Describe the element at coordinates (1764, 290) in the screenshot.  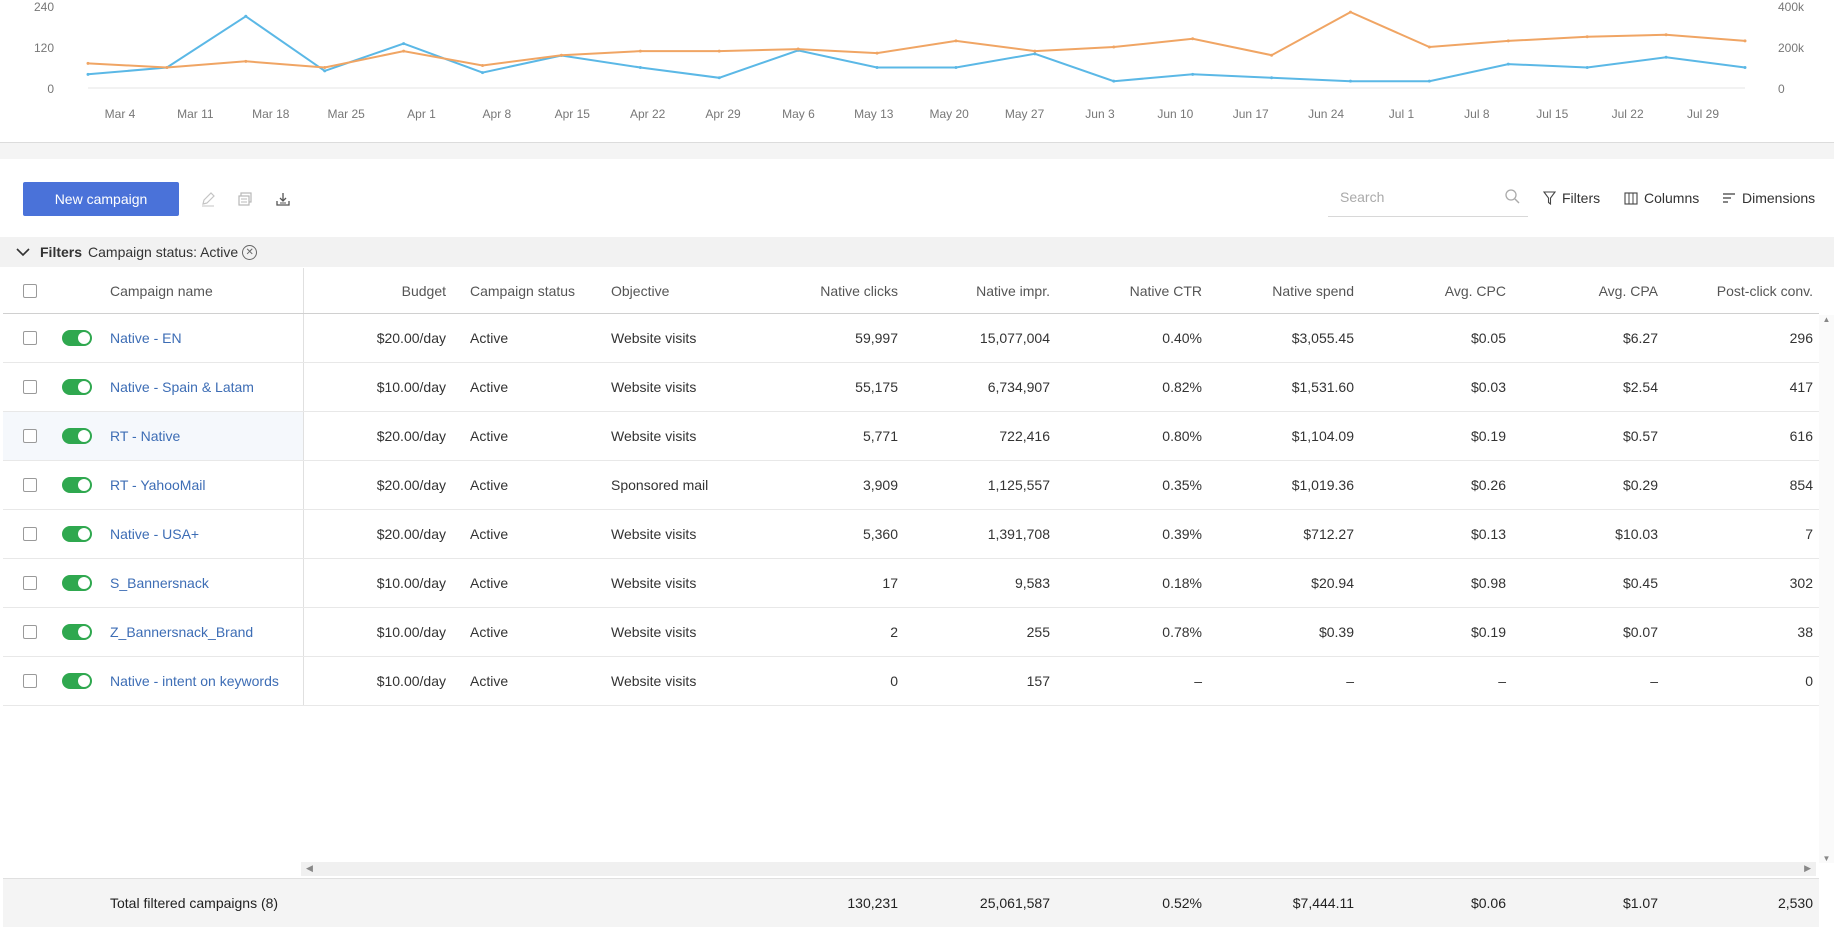
I see `col-header-conv: Post-click conv.` at that location.